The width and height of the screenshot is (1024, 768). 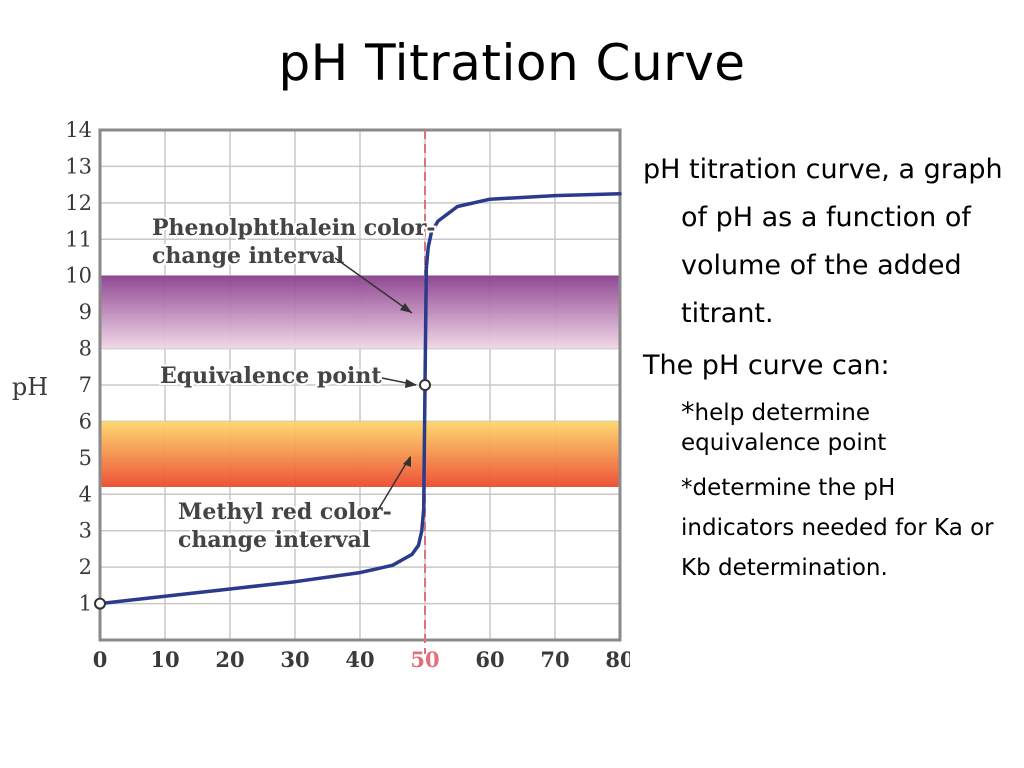 I want to click on y-tick-label: 7, so click(x=85, y=385).